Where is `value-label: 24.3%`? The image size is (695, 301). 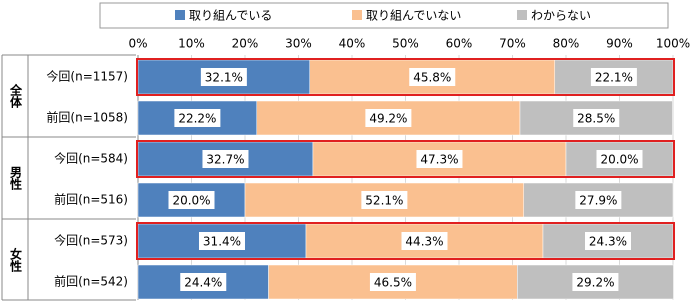 value-label: 24.3% is located at coordinates (608, 242).